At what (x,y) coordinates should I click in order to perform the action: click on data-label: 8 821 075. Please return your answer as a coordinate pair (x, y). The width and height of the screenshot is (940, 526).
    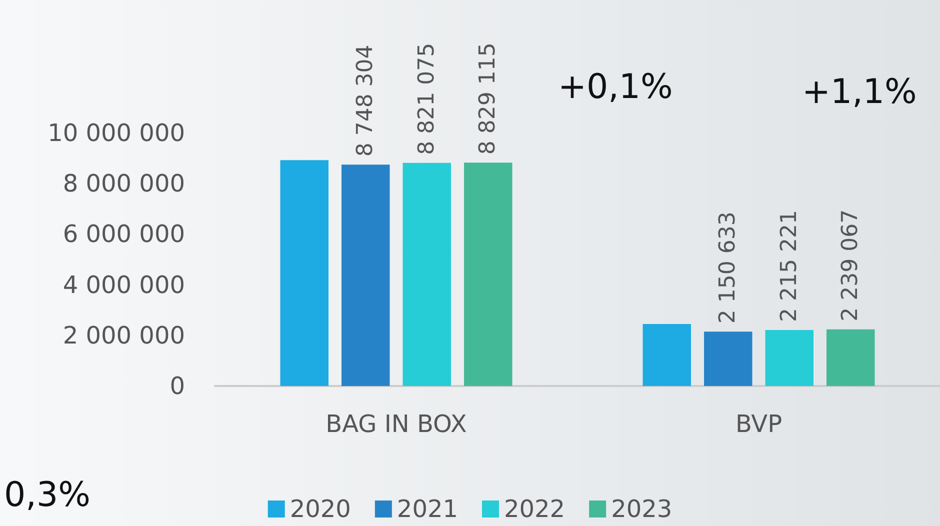
    Looking at the image, I should click on (427, 98).